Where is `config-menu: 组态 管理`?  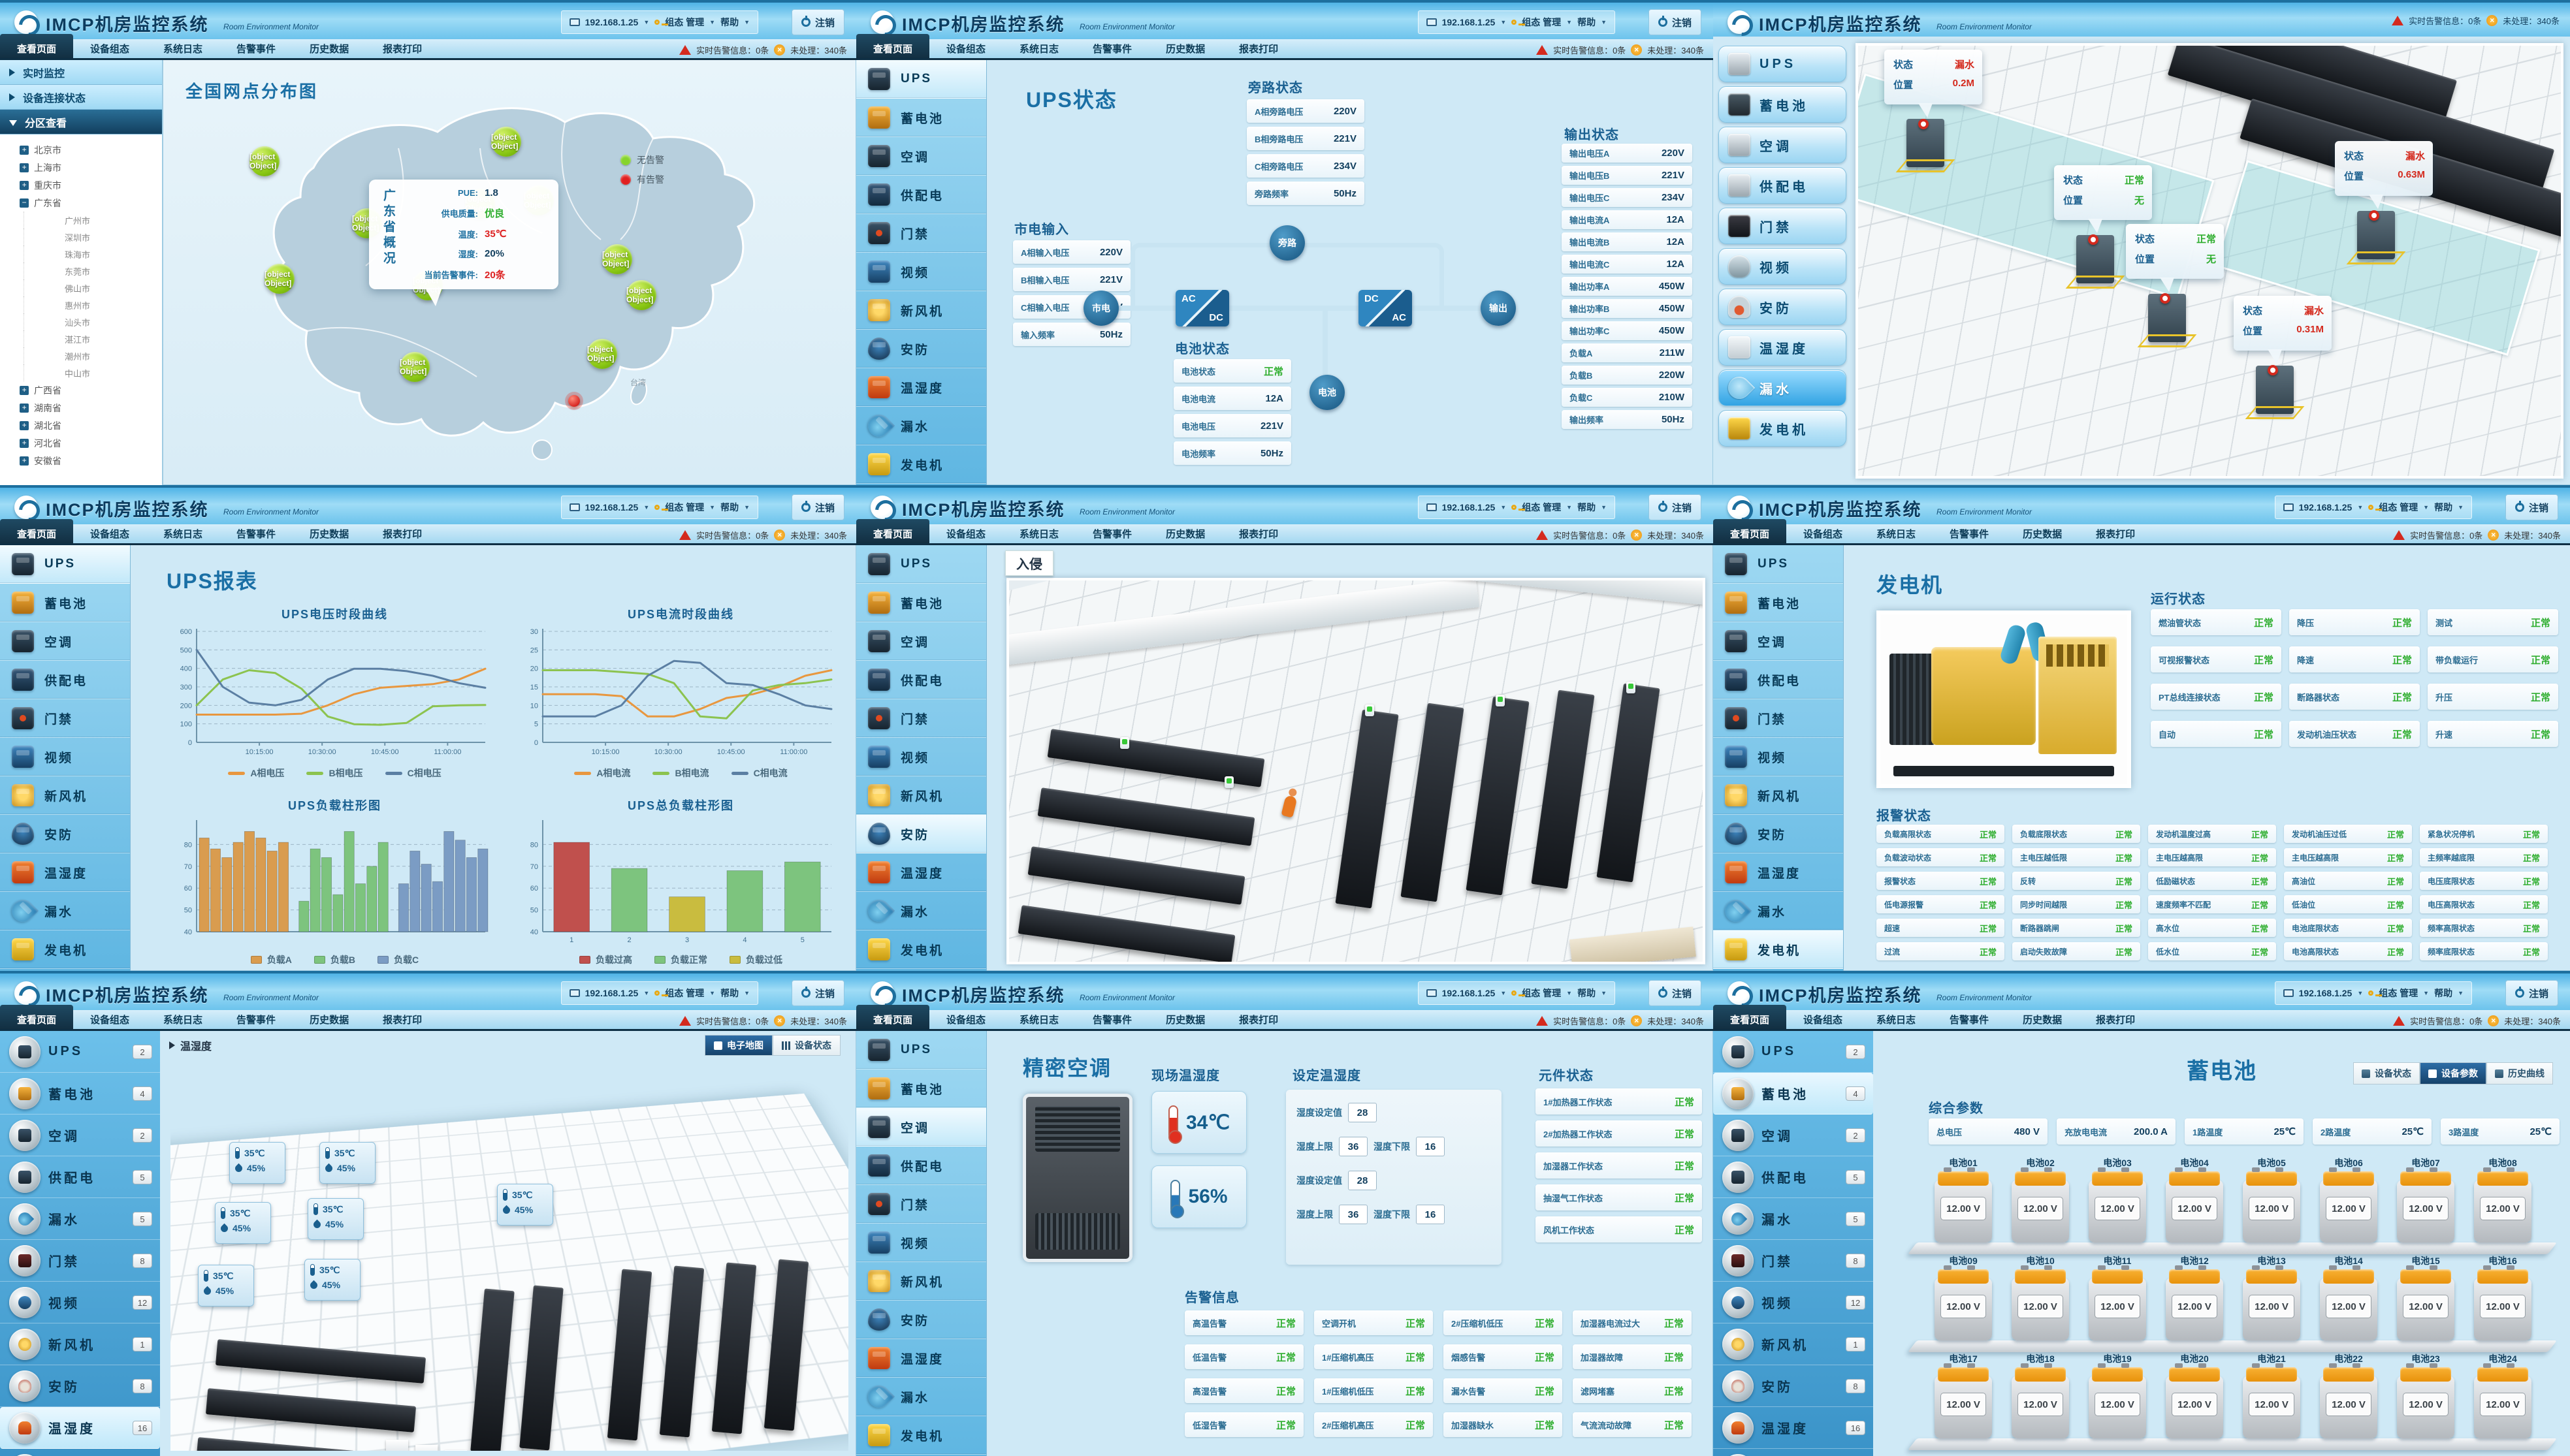 config-menu: 组态 管理 is located at coordinates (685, 22).